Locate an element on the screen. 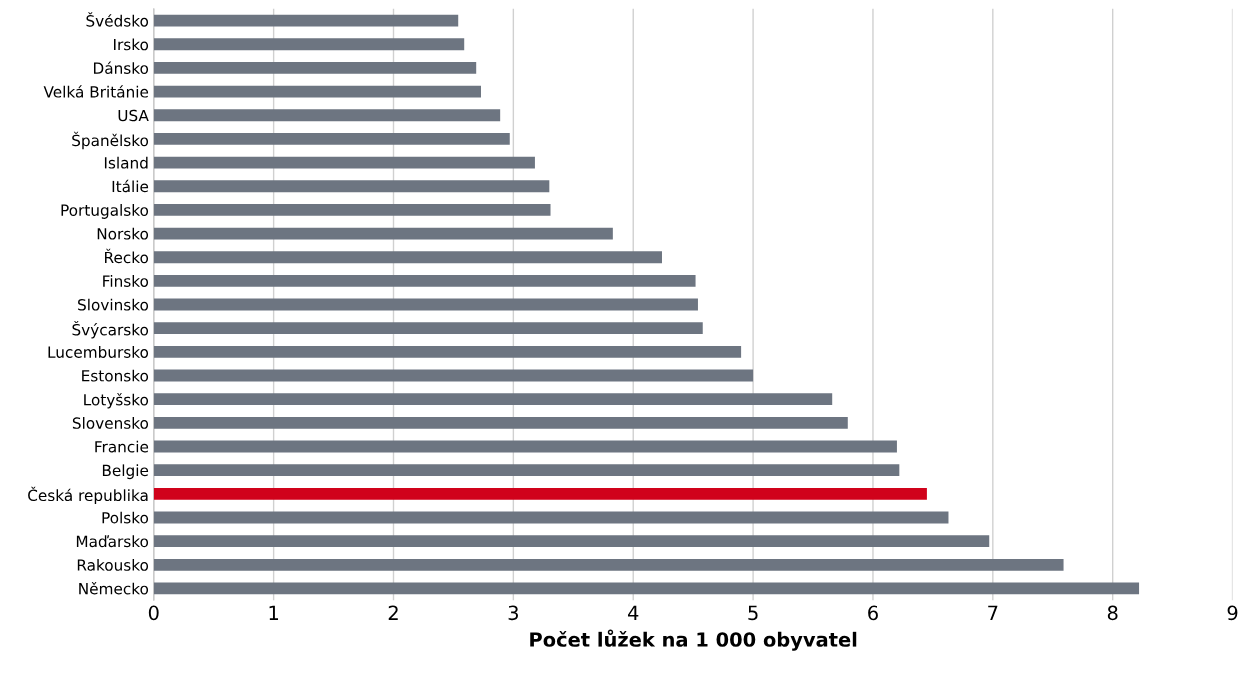 This screenshot has width=1240, height=676. x-tick-label: 2 is located at coordinates (393, 612).